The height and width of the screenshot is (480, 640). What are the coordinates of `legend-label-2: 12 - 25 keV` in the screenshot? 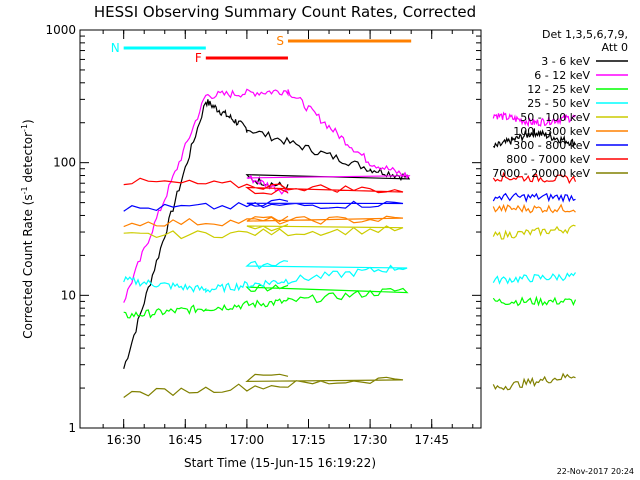 It's located at (558, 89).